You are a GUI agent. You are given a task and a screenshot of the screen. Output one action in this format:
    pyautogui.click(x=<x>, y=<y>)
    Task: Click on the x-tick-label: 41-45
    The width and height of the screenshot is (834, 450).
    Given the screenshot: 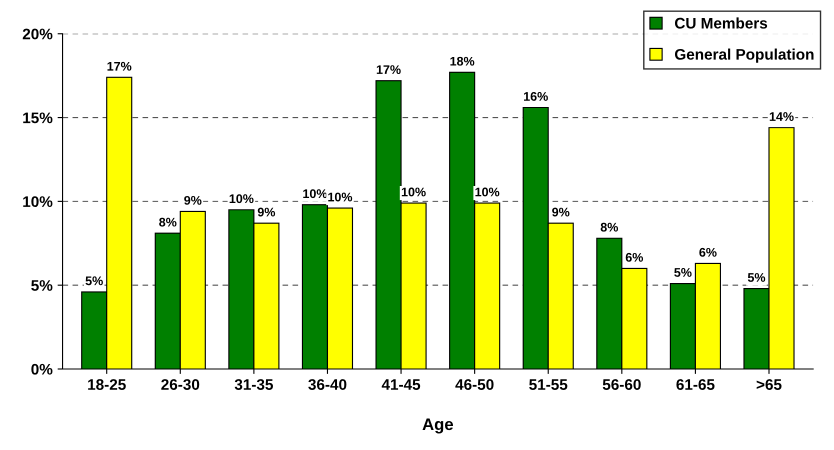 What is the action you would take?
    pyautogui.click(x=401, y=384)
    